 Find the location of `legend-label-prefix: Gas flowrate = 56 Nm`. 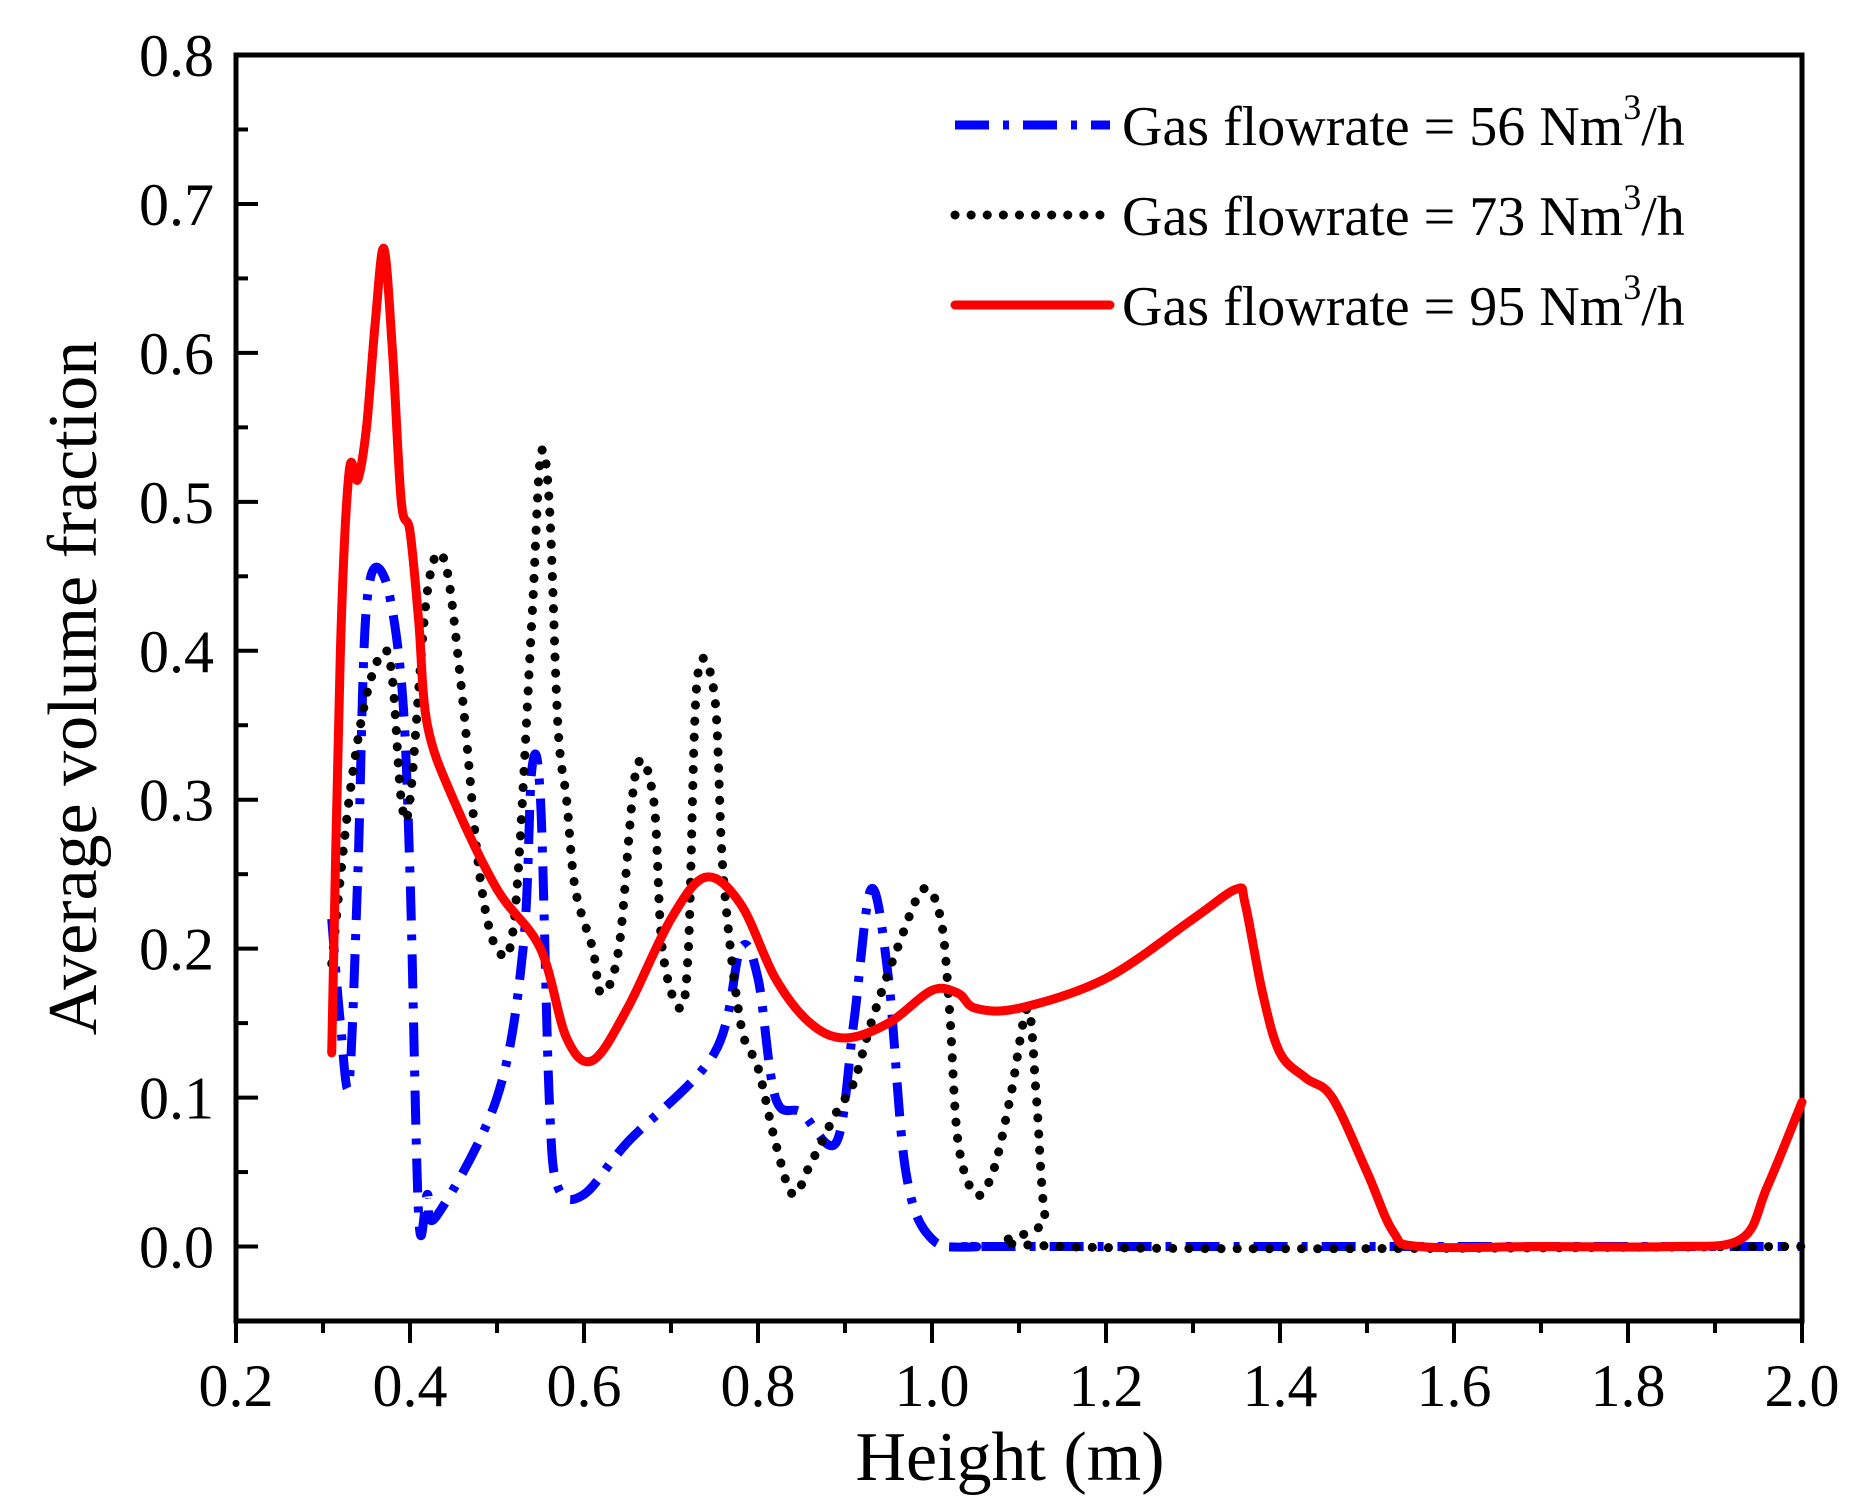

legend-label-prefix: Gas flowrate = 56 Nm is located at coordinates (1372, 127).